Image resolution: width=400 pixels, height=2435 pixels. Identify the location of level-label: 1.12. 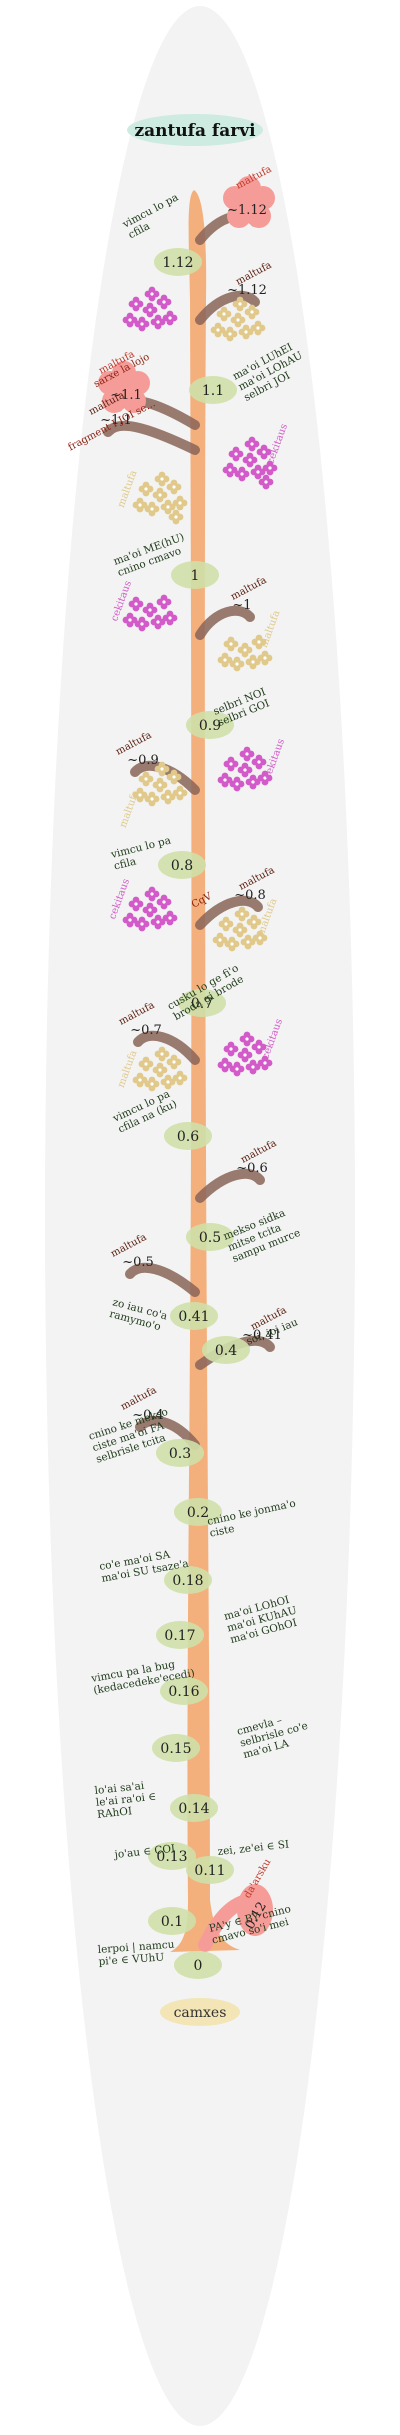
(177, 263).